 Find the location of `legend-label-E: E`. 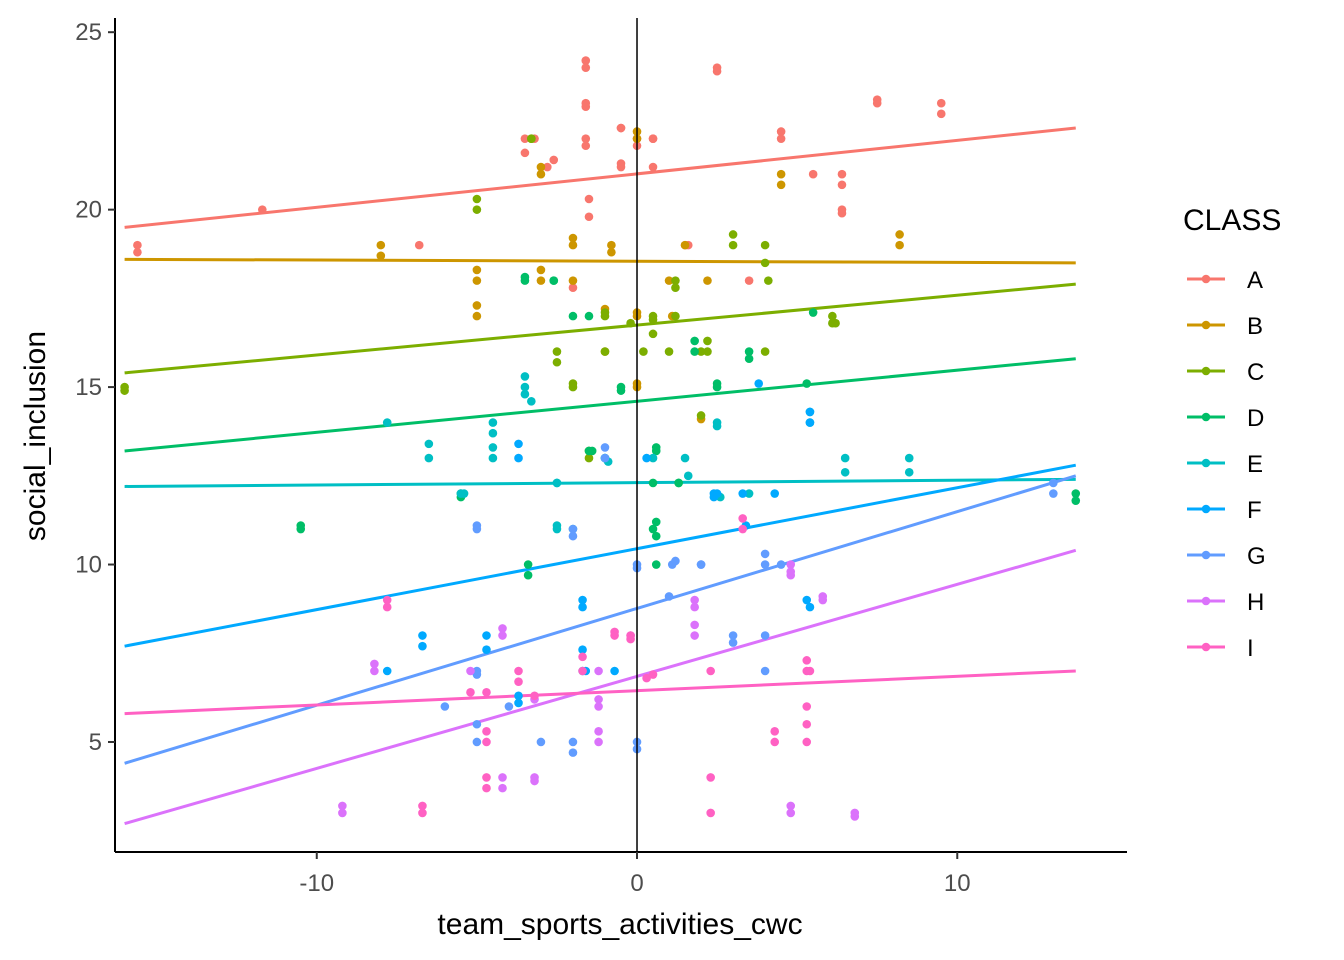

legend-label-E: E is located at coordinates (1255, 464).